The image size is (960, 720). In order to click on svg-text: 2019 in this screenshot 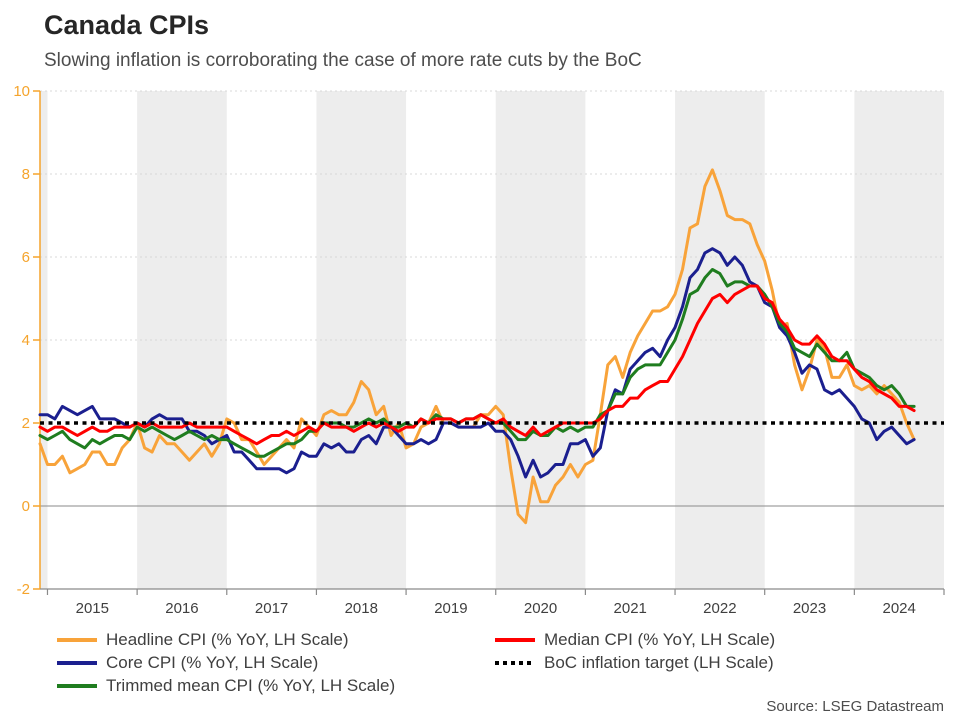, I will do `click(450, 608)`.